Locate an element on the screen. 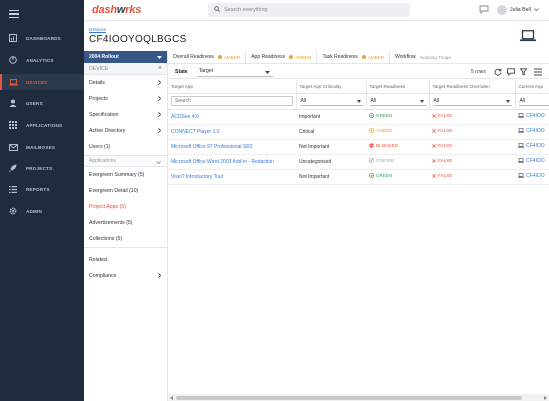 The height and width of the screenshot is (401, 549). table-row: ACDSee 4.0 Important GREEN FALSE CF4IOO is located at coordinates (358, 117).